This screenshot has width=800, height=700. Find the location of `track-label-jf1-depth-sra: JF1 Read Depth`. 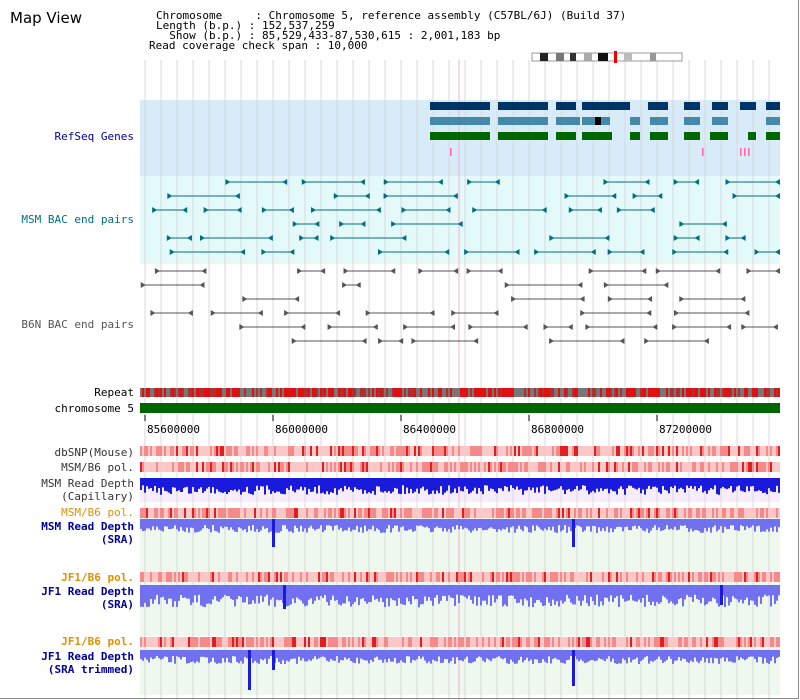

track-label-jf1-depth-sra: JF1 Read Depth is located at coordinates (87, 591).